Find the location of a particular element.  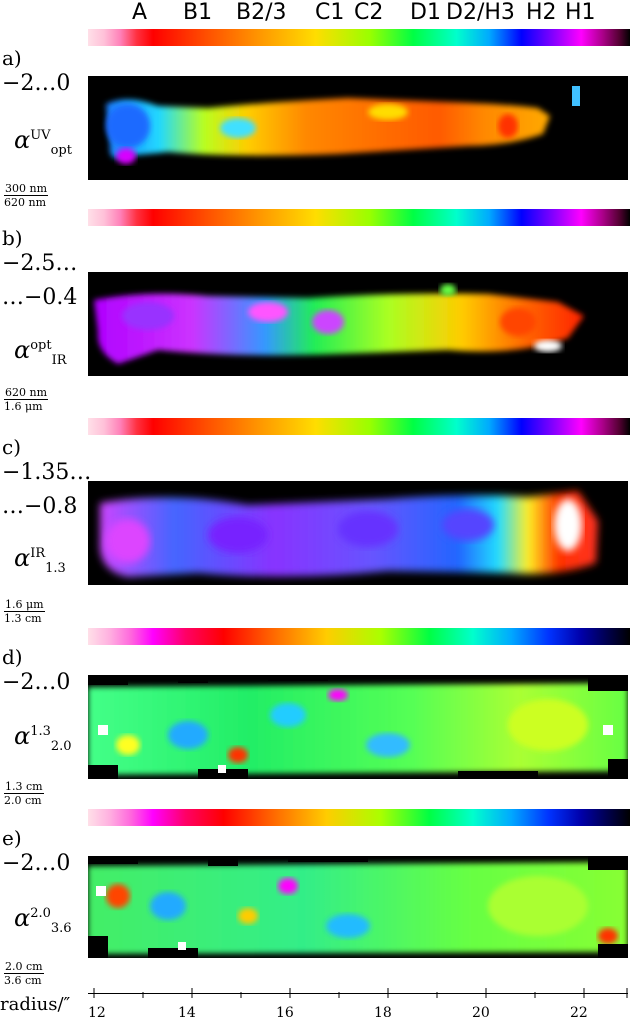

radius-axis-ticks is located at coordinates (360, 993).